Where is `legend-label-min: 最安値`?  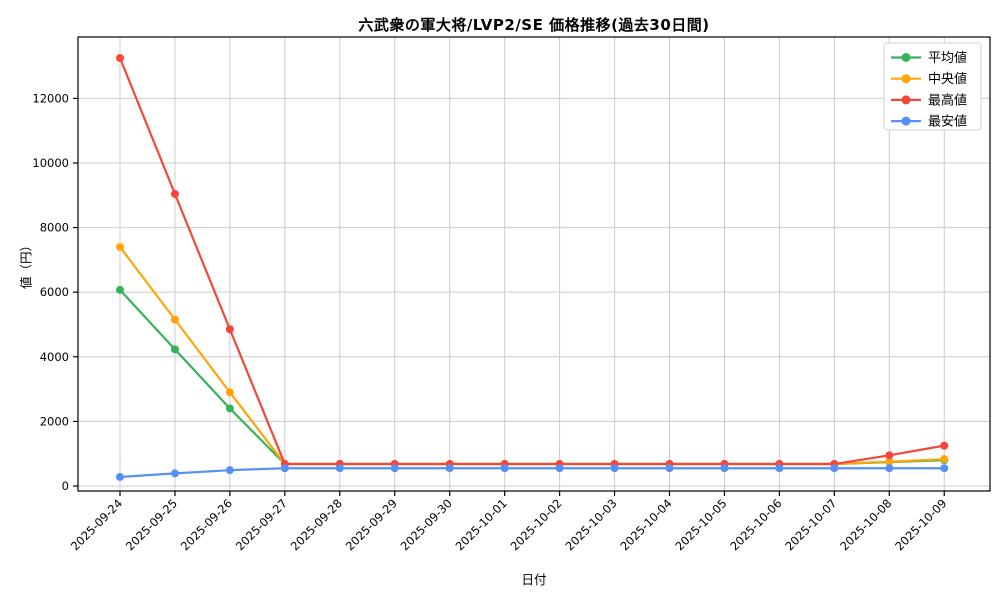
legend-label-min: 最安値 is located at coordinates (947, 122).